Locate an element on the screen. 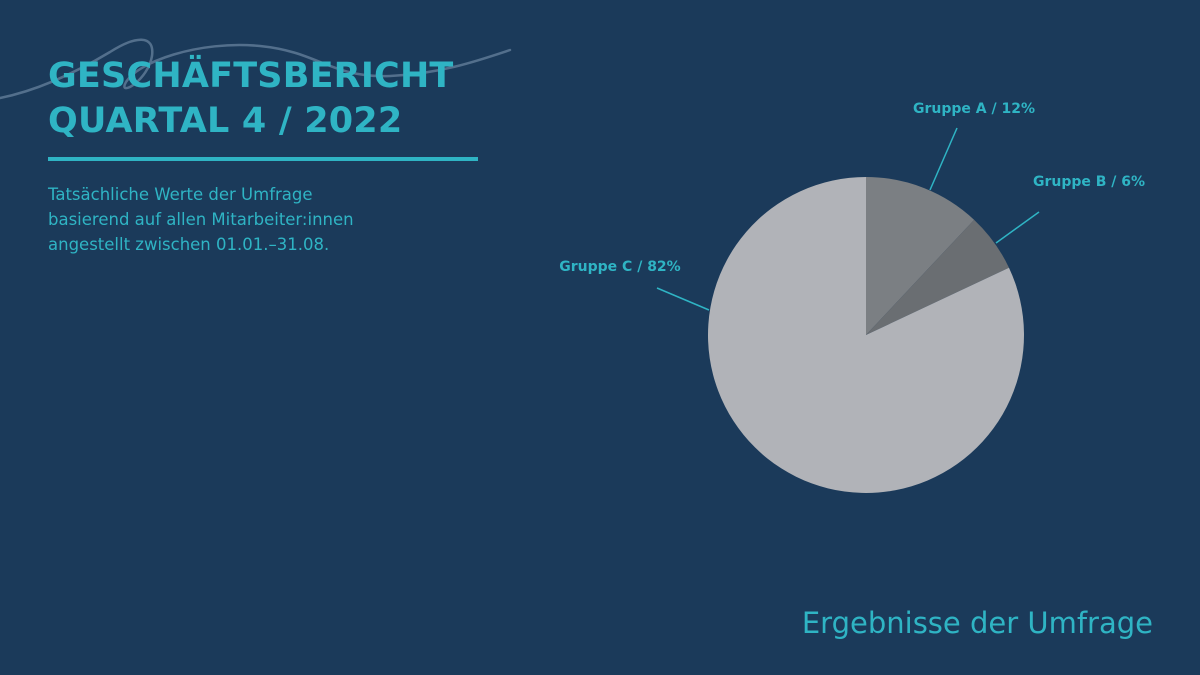 The width and height of the screenshot is (1200, 675). title-line-2: QUARTAL 4 / 2022 is located at coordinates (225, 121).